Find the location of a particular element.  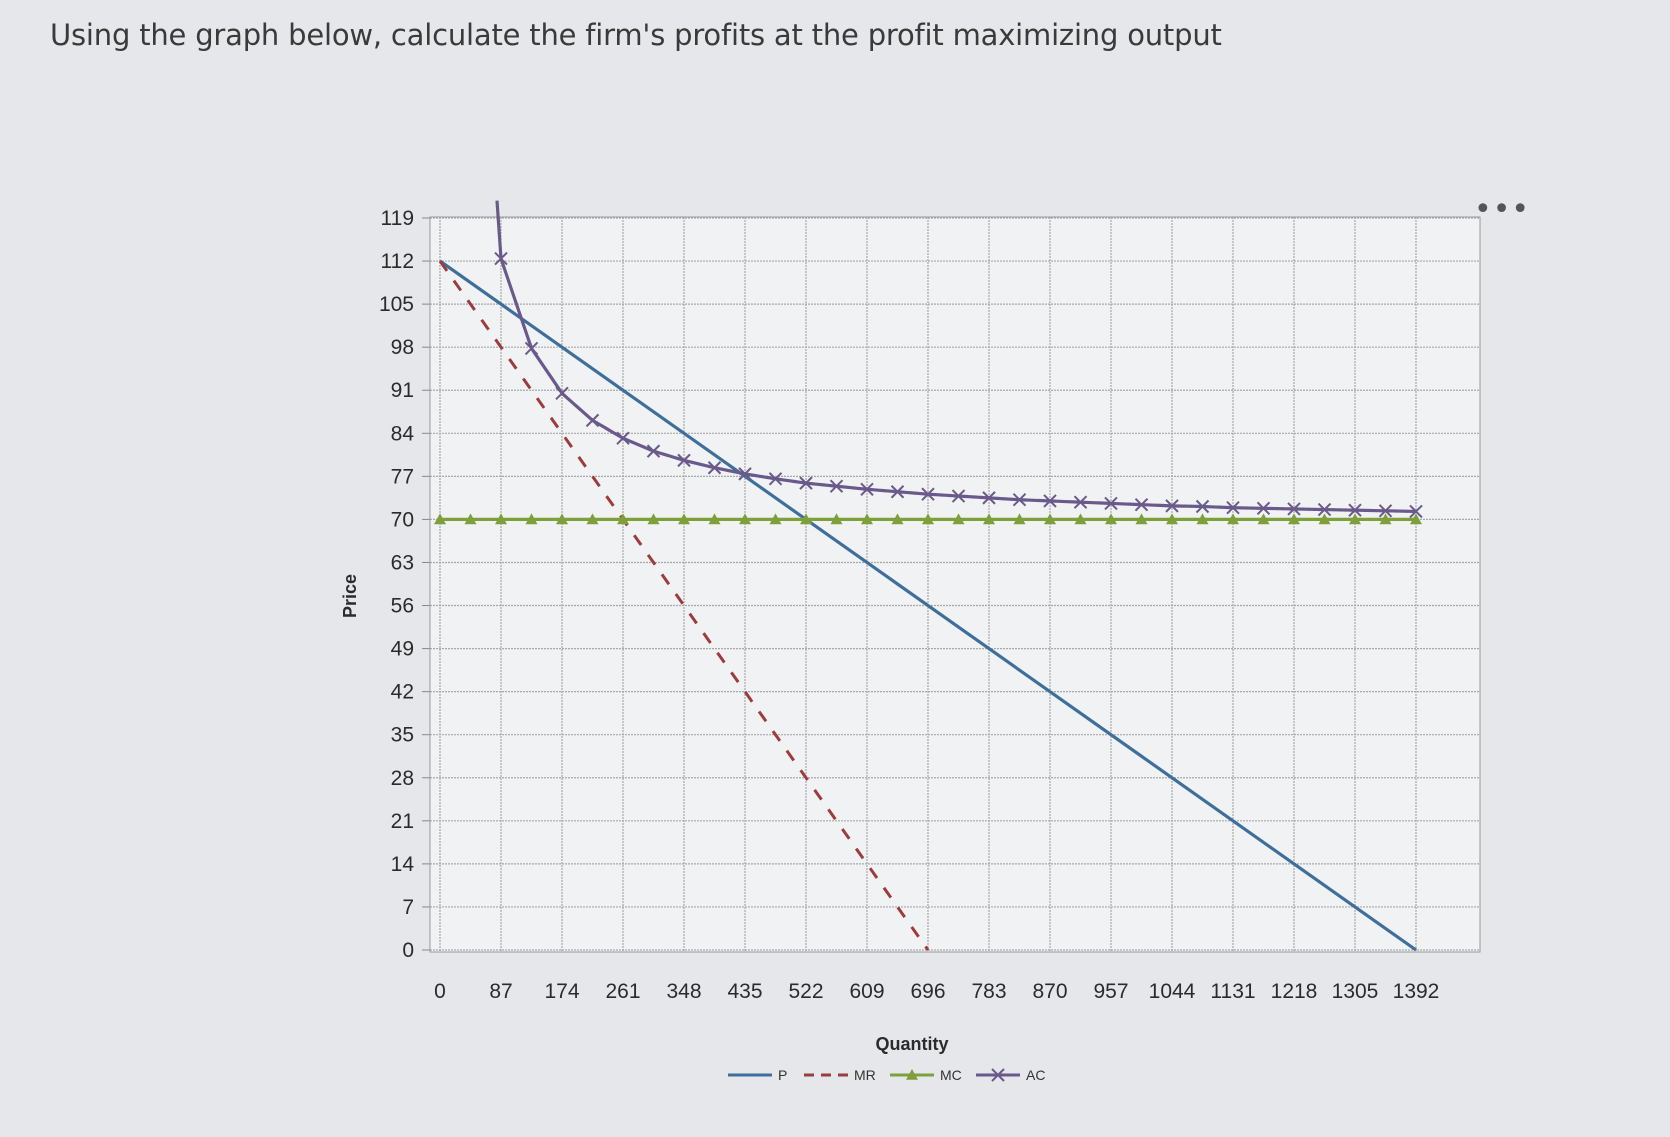

y-tick-label: 91 is located at coordinates (402, 390).